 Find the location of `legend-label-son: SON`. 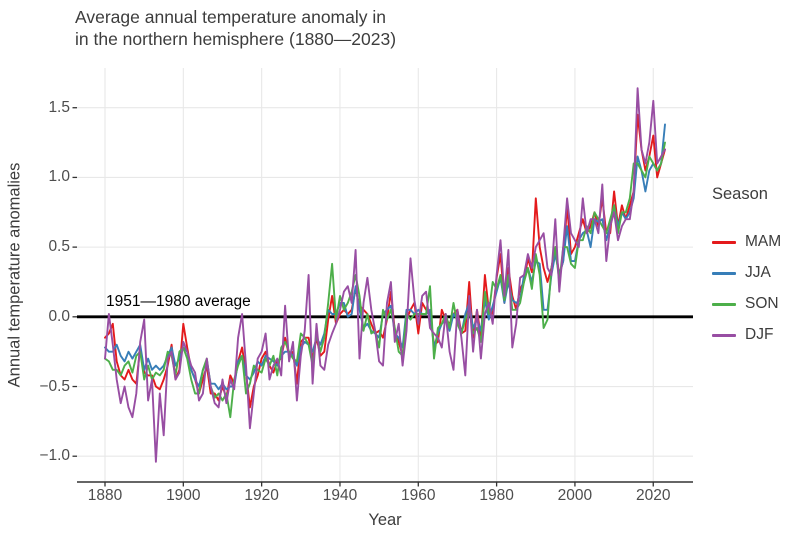

legend-label-son: SON is located at coordinates (762, 303).